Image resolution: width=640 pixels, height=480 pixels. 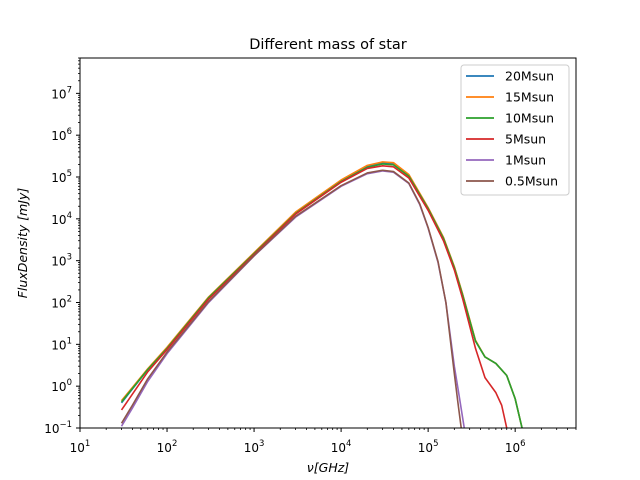 What do you see at coordinates (80, 447) in the screenshot?
I see `x-tick-label: 10¹` at bounding box center [80, 447].